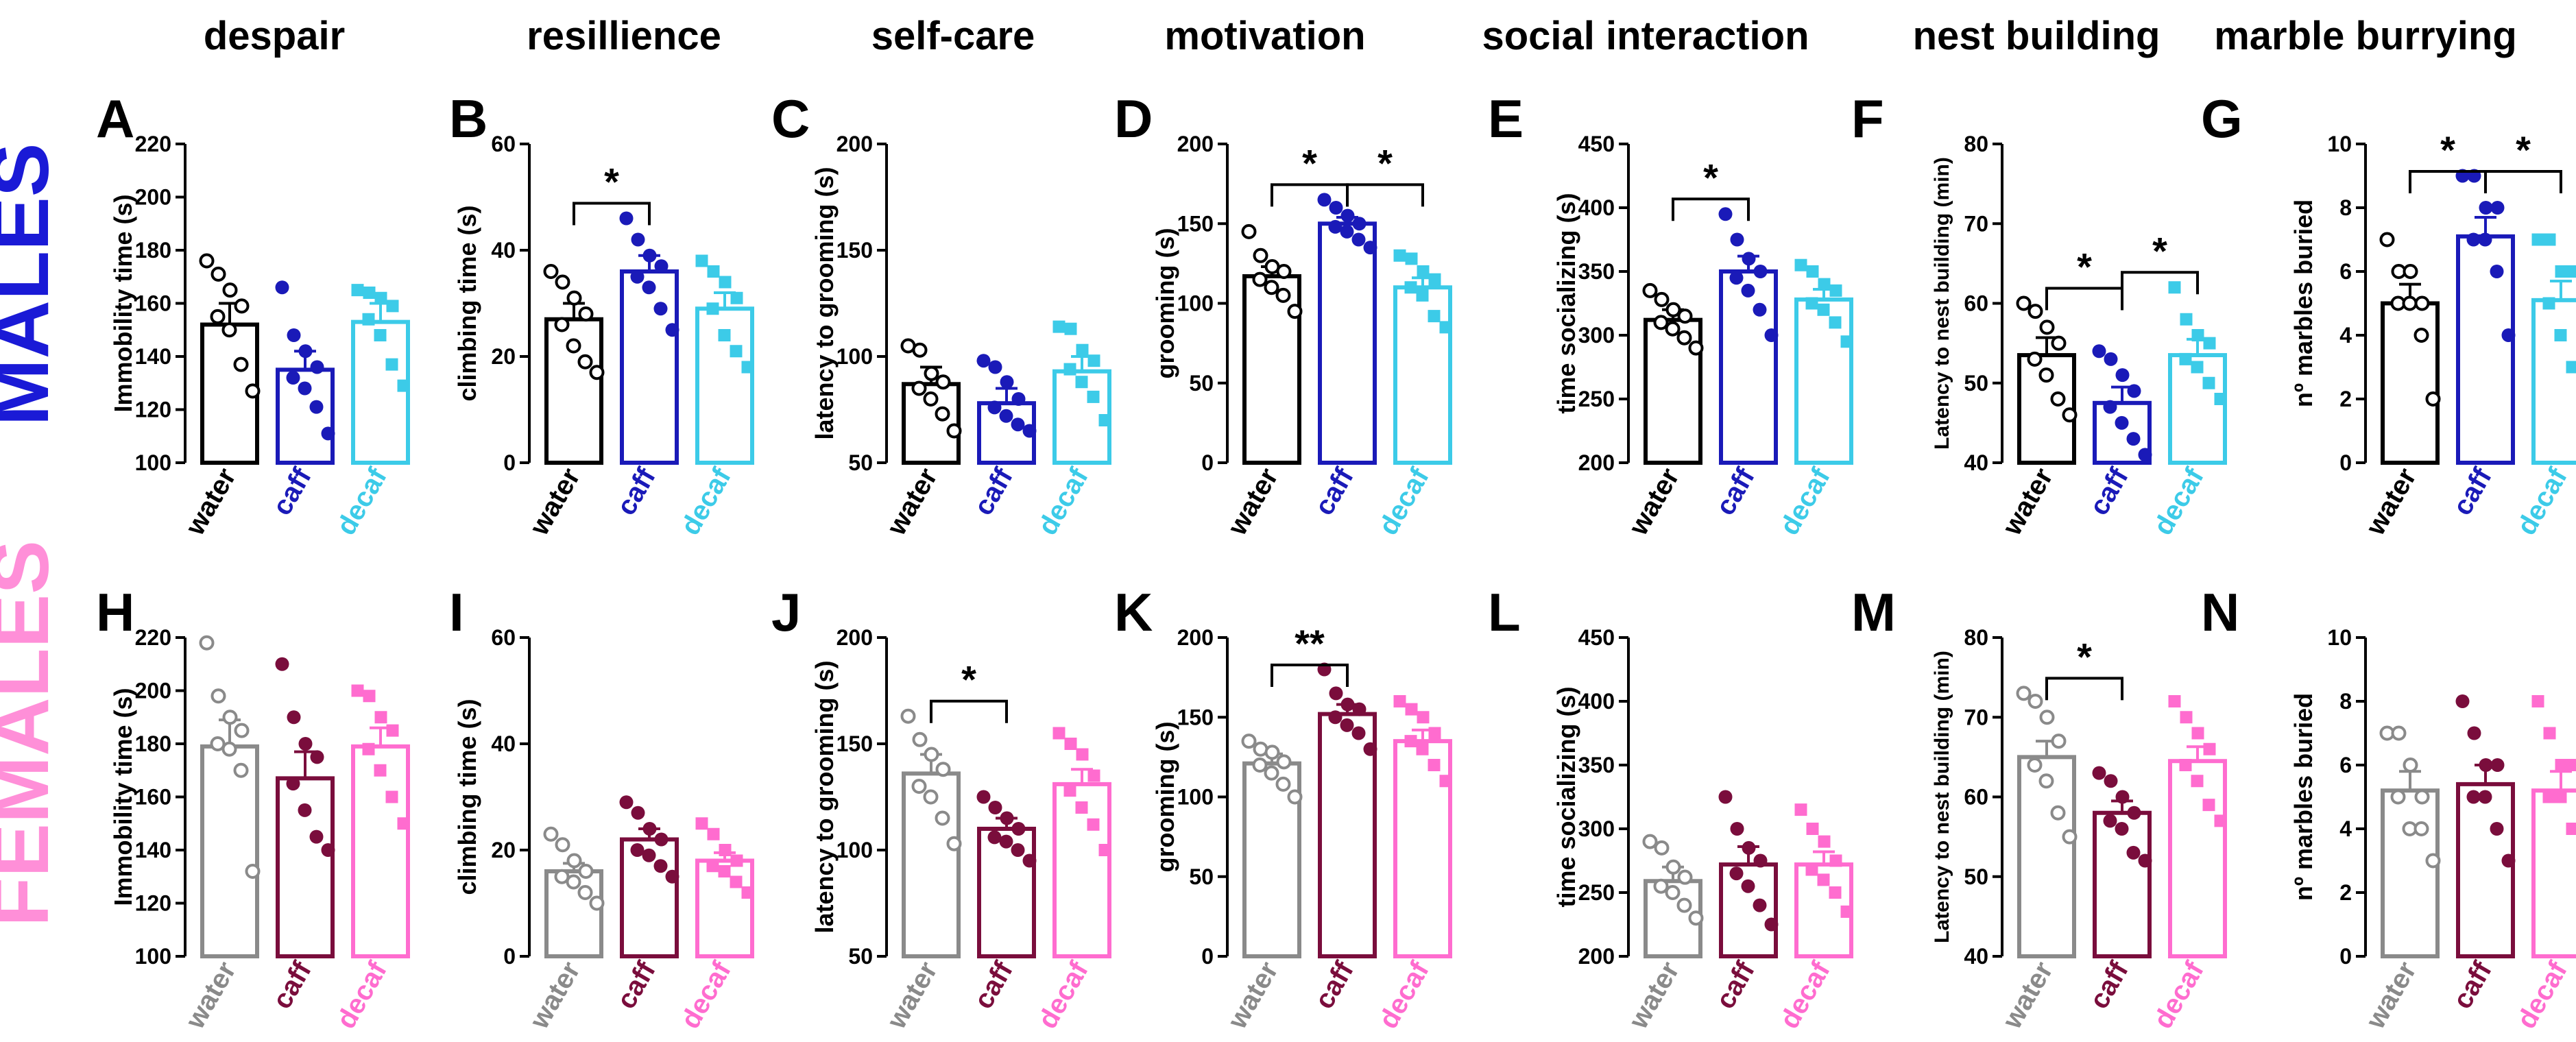 Image resolution: width=2576 pixels, height=1042 pixels. I want to click on y-tick-label: 4, so click(2346, 828).